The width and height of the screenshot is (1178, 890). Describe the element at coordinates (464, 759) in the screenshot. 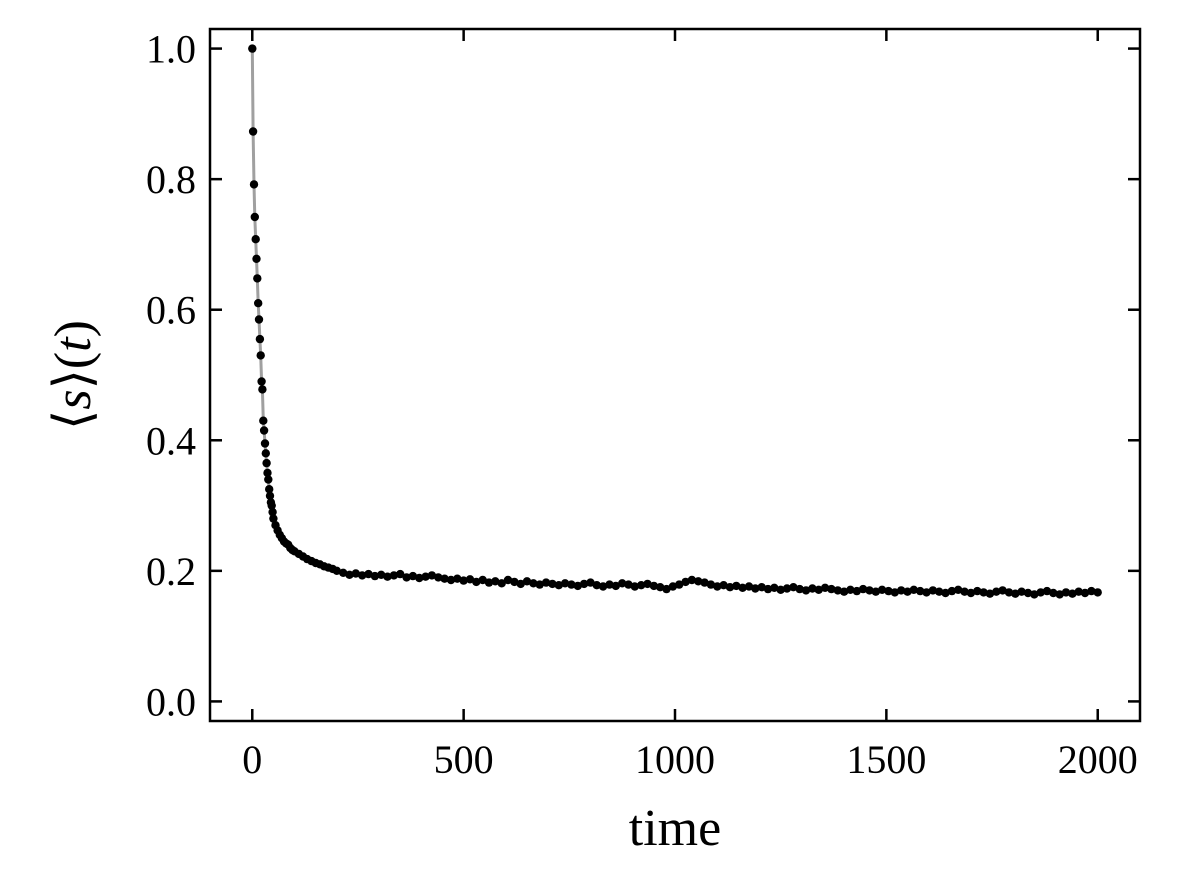

I see `x-tick-label: 500` at that location.